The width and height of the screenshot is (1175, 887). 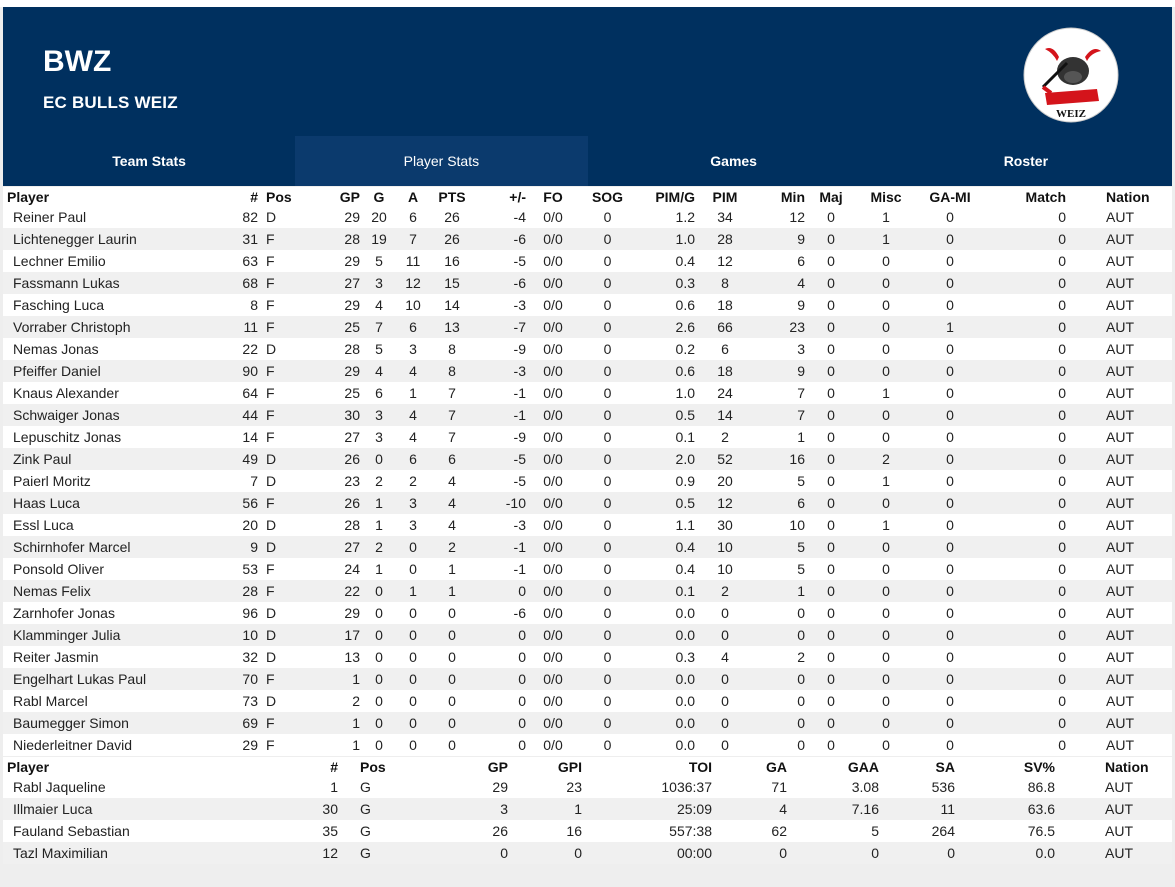 I want to click on cell-sa: 0, so click(x=917, y=853).